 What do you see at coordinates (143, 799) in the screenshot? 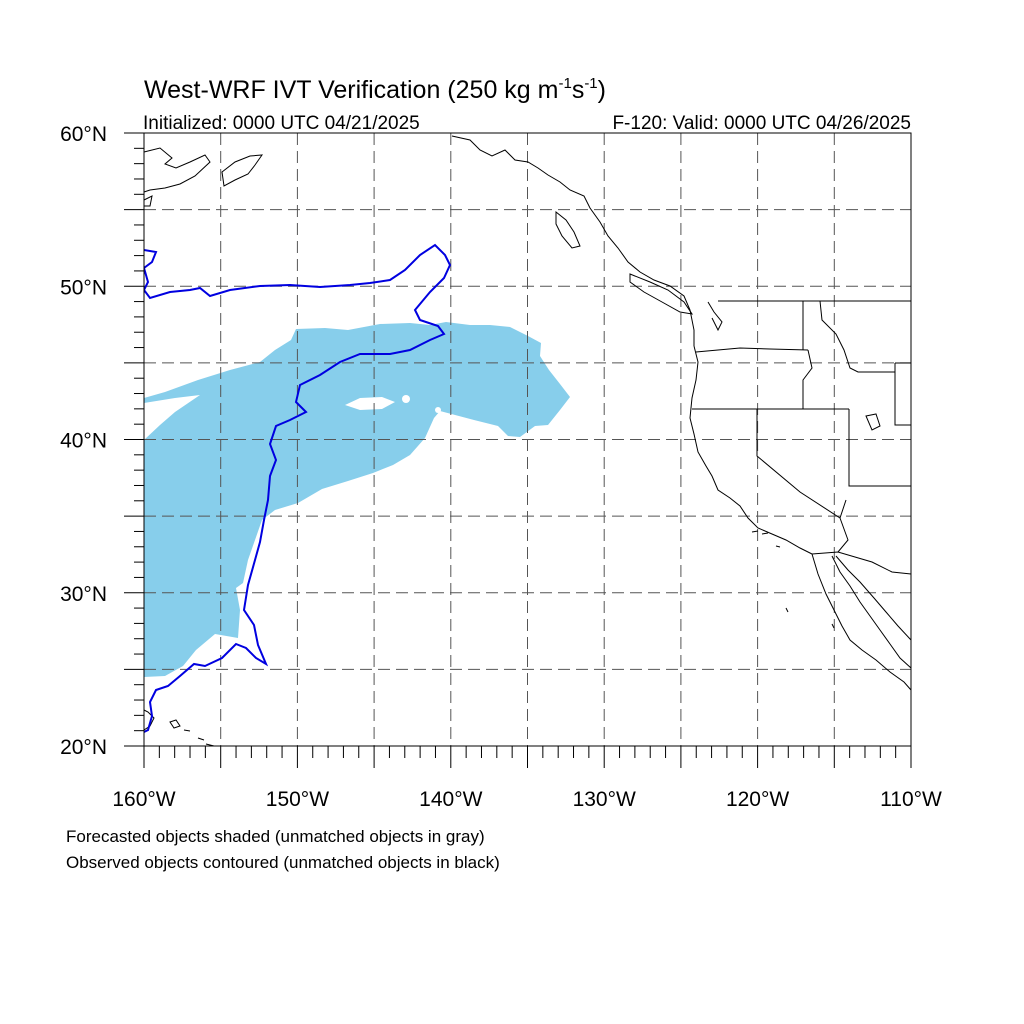
I see `lon-label: 160°W` at bounding box center [143, 799].